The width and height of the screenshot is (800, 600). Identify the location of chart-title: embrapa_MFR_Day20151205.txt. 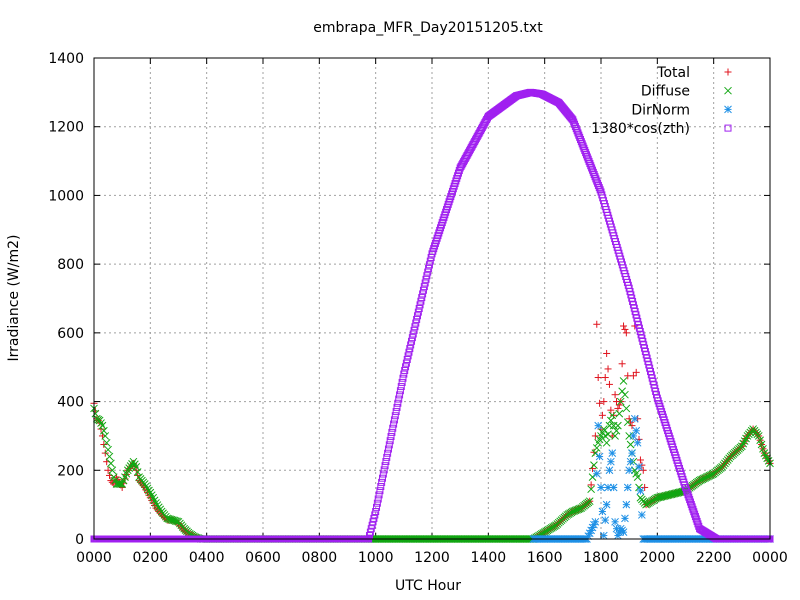
(428, 28).